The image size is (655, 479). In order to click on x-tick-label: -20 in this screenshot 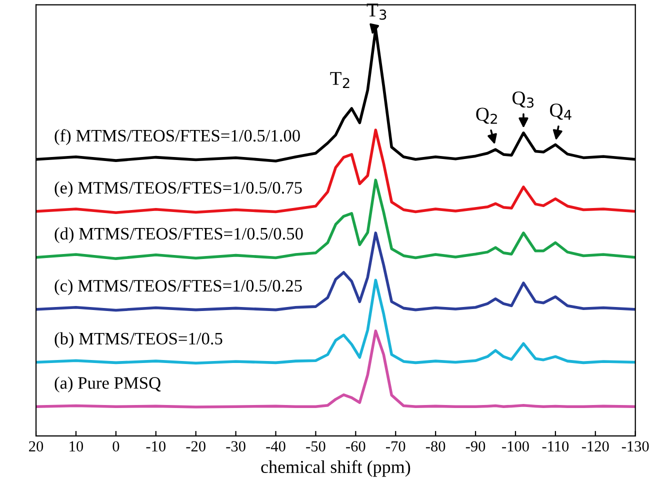, I will do `click(196, 446)`.